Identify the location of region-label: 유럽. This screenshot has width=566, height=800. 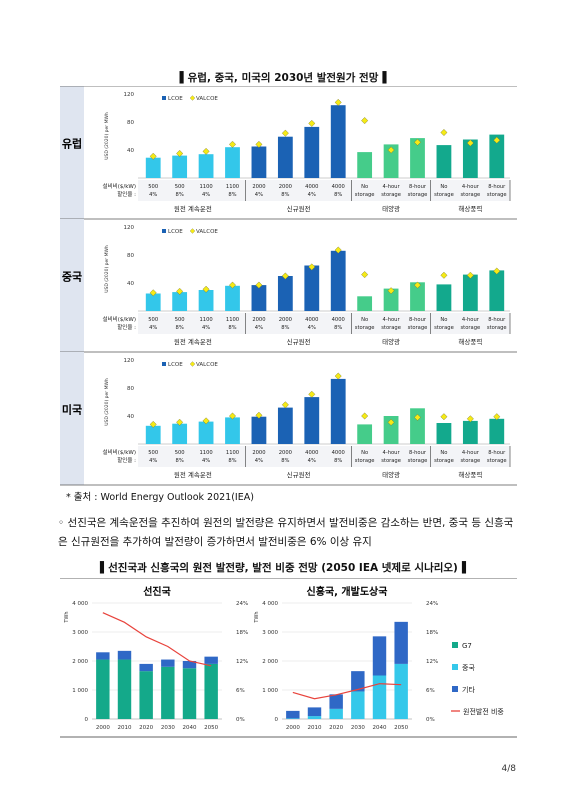
(72, 144).